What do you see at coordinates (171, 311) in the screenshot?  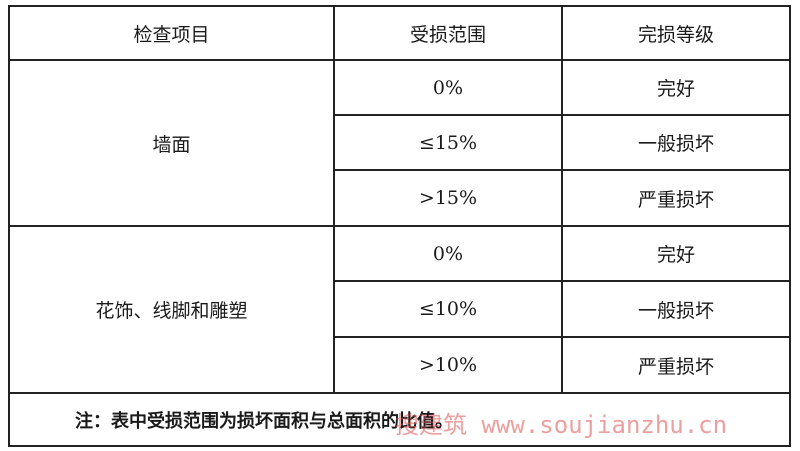 I see `item-cell: 花饰、线脚和雕塑` at bounding box center [171, 311].